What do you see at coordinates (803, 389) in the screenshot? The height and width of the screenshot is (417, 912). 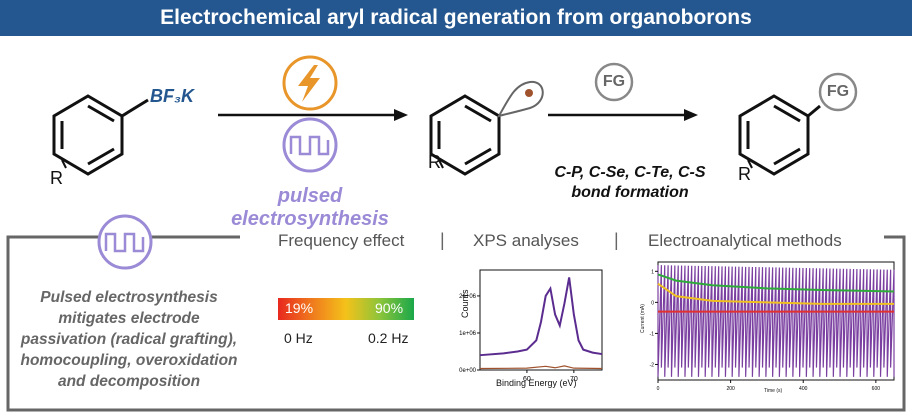 I see `ec-x-tick-label: 400` at bounding box center [803, 389].